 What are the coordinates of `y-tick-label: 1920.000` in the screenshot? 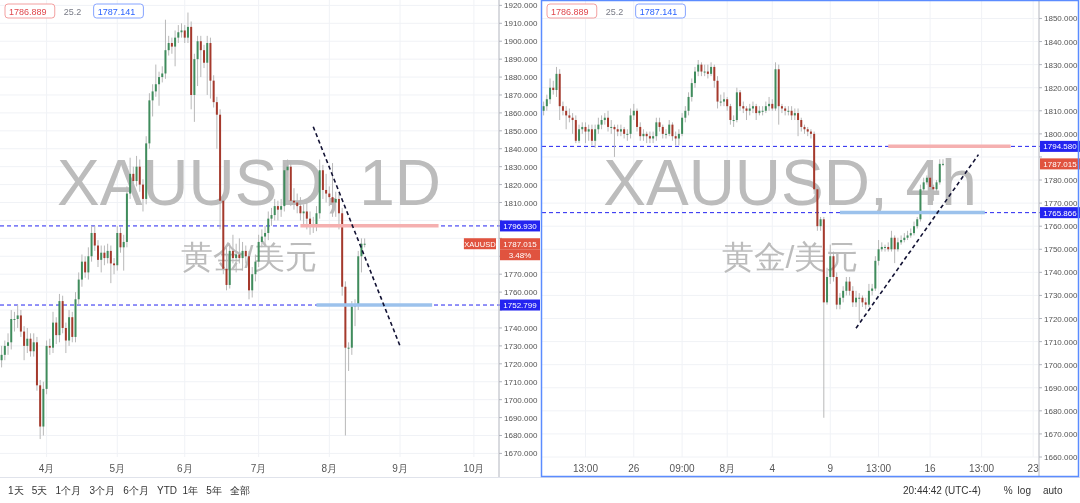 It's located at (521, 6).